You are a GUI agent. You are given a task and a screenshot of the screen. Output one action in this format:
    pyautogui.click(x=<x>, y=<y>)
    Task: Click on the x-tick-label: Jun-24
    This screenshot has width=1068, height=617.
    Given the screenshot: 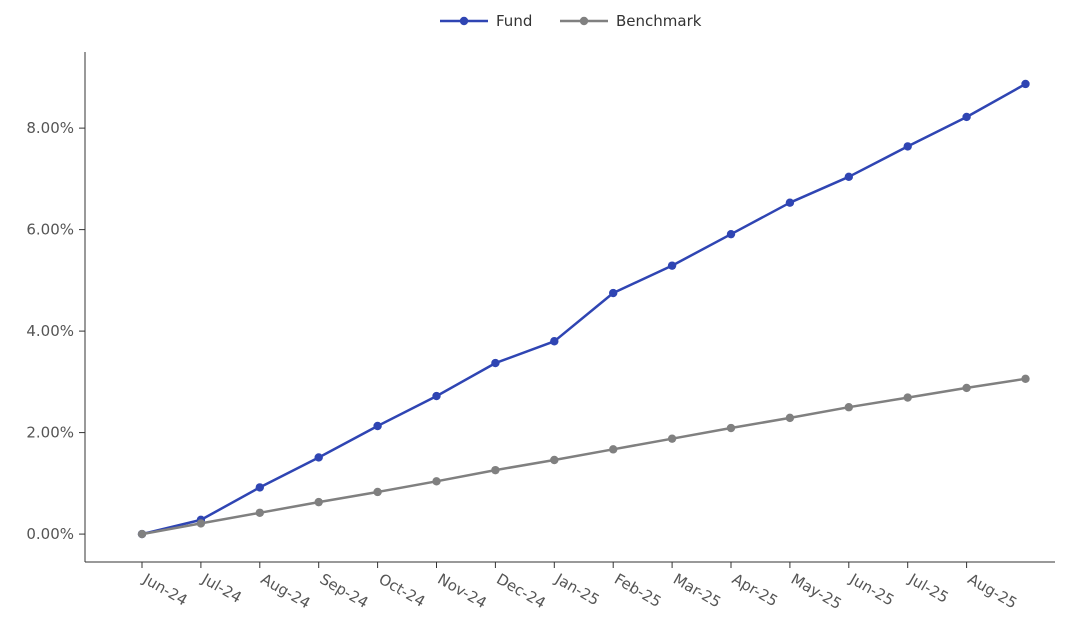 What is the action you would take?
    pyautogui.click(x=164, y=589)
    